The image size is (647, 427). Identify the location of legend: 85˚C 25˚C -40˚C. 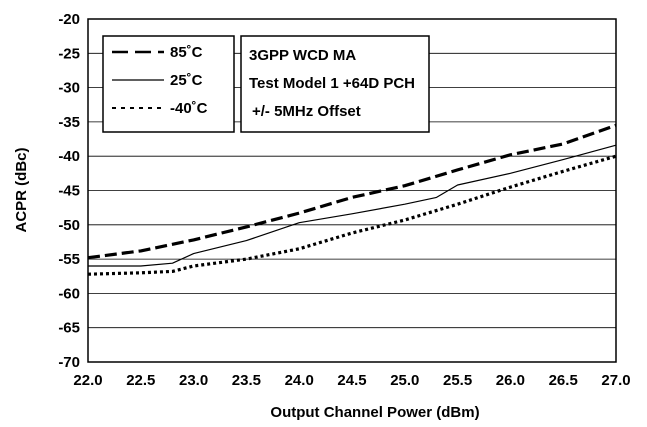
(168, 84).